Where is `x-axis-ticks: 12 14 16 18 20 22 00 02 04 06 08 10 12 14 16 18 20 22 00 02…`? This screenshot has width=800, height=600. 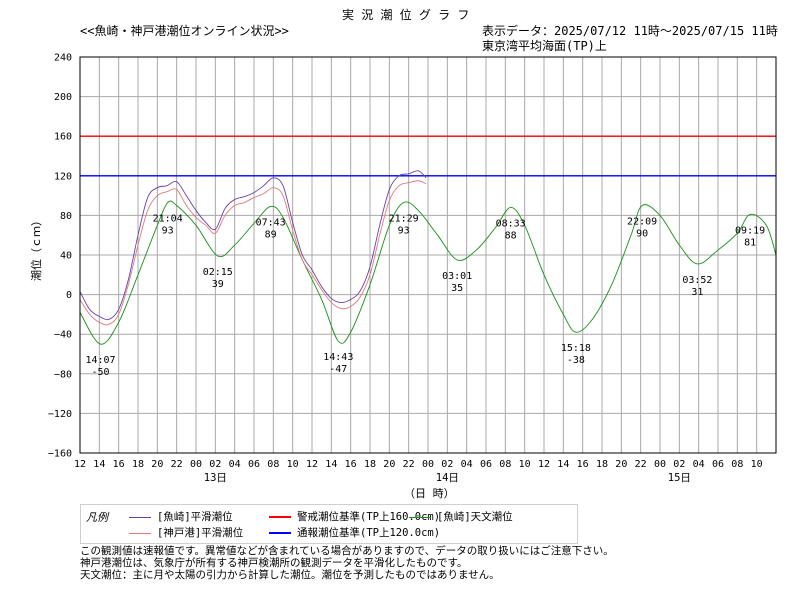
x-axis-ticks: 12 14 16 18 20 22 00 02 04 06 08 10 12 14 16 18 20 22 00 02… is located at coordinates (418, 464).